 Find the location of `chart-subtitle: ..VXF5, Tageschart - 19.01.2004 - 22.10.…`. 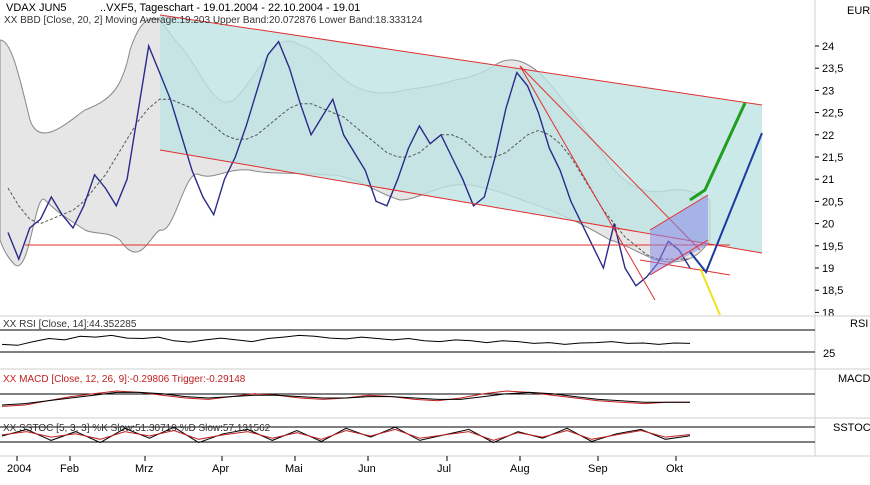

chart-subtitle: ..VXF5, Tageschart - 19.01.2004 - 22.10.… is located at coordinates (230, 8).